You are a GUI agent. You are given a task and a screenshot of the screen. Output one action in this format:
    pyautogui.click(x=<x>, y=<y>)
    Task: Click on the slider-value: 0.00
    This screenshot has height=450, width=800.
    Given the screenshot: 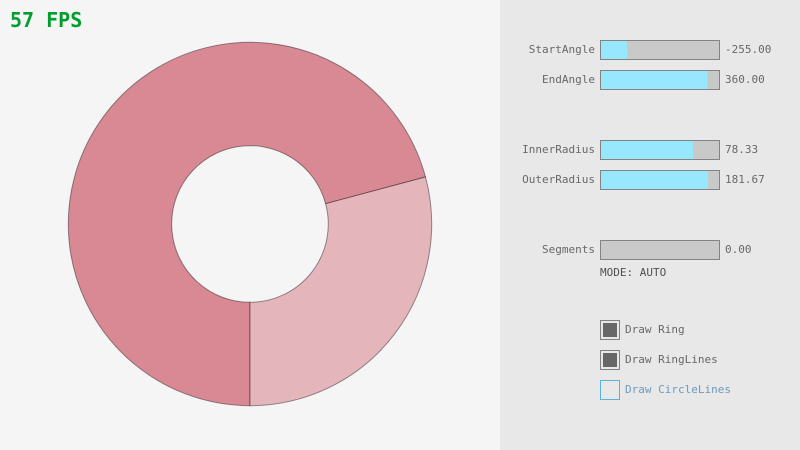 What is the action you would take?
    pyautogui.click(x=738, y=249)
    